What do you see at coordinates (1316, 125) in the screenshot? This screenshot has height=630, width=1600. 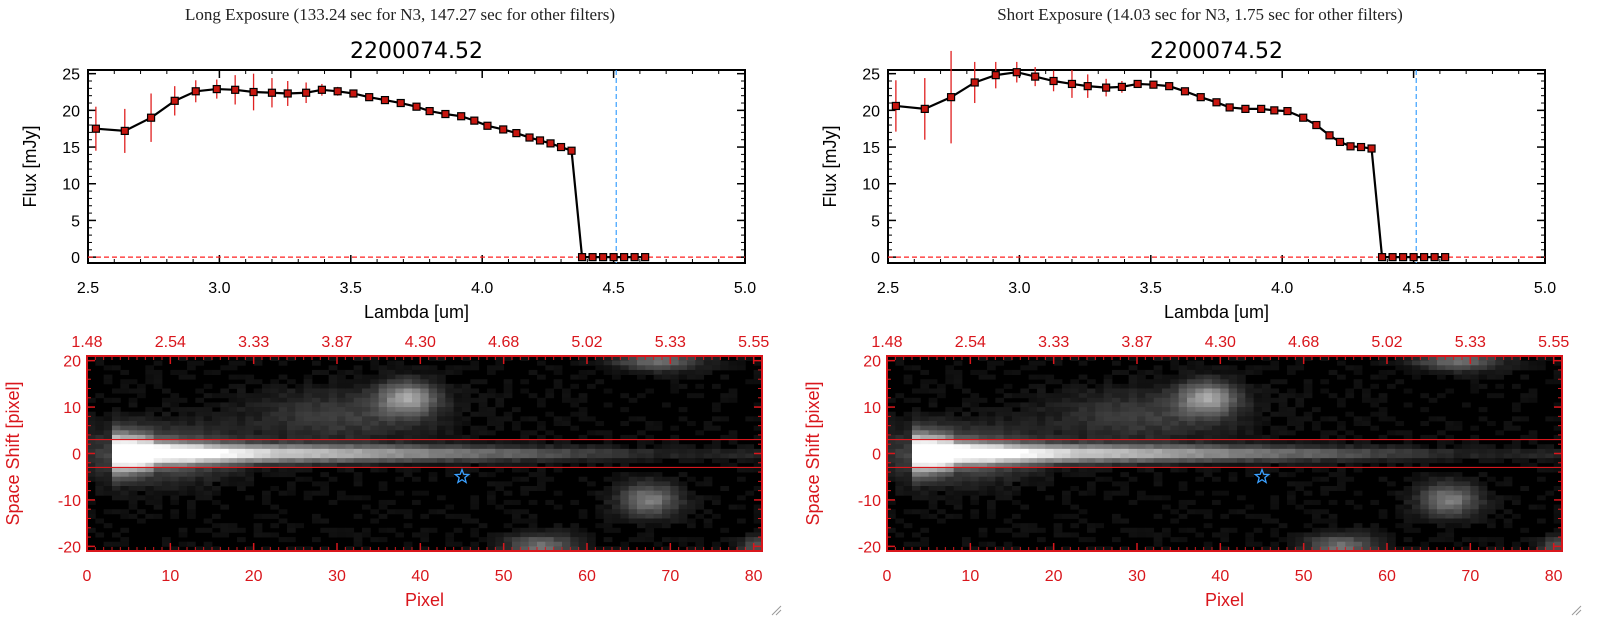 I see `data-point` at bounding box center [1316, 125].